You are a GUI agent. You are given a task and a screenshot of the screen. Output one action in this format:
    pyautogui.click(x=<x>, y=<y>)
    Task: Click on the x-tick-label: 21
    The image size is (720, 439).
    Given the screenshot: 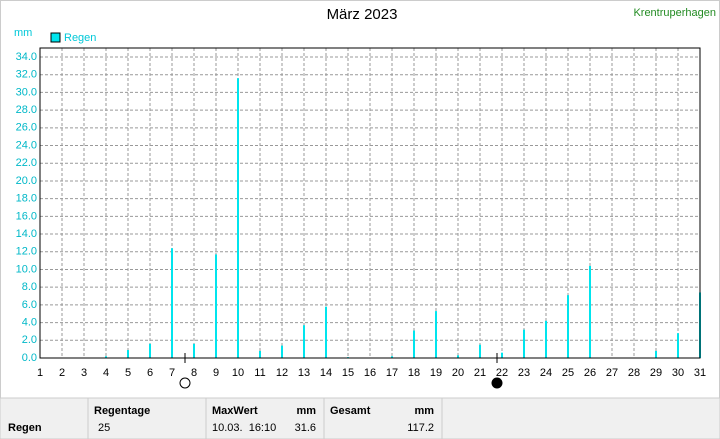 What is the action you would take?
    pyautogui.click(x=480, y=373)
    